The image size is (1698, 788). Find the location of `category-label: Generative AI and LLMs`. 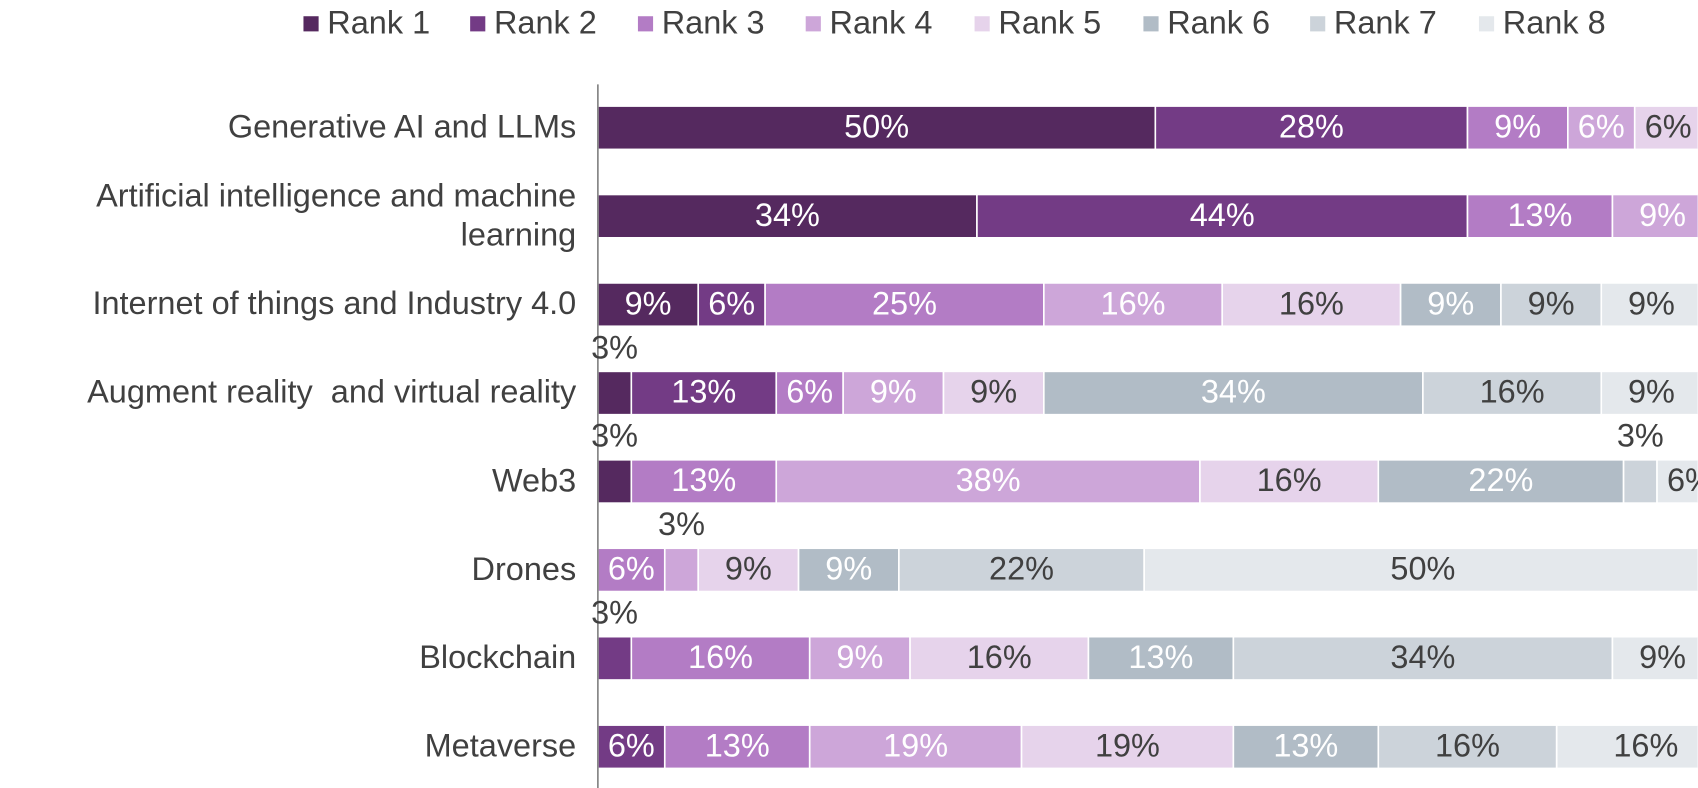

category-label: Generative AI and LLMs is located at coordinates (402, 127).